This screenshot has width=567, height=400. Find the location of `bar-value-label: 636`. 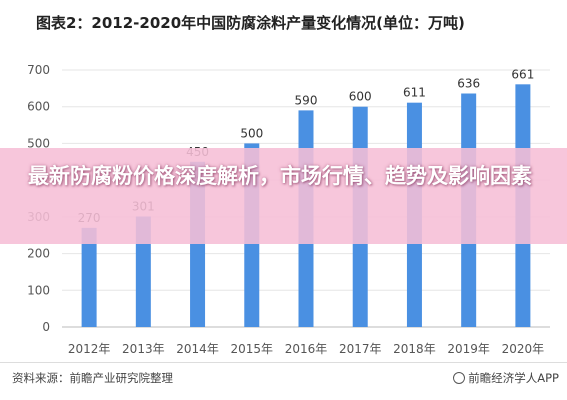

bar-value-label: 636 is located at coordinates (468, 83).